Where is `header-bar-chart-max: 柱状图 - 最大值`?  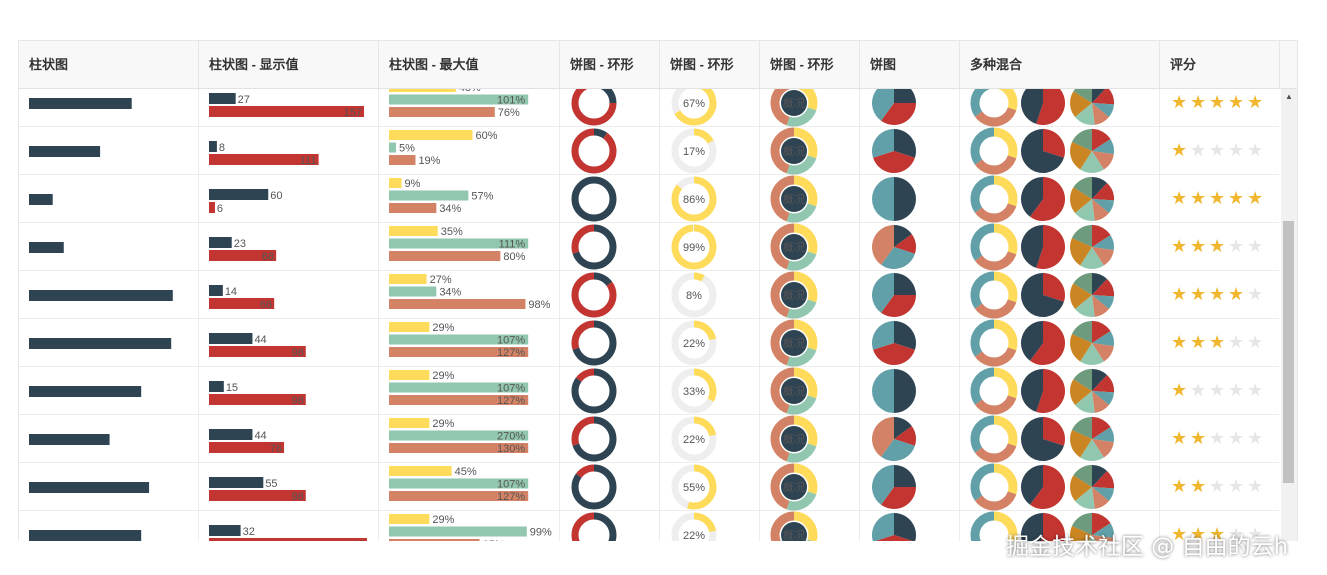
header-bar-chart-max: 柱状图 - 最大值 is located at coordinates (469, 64).